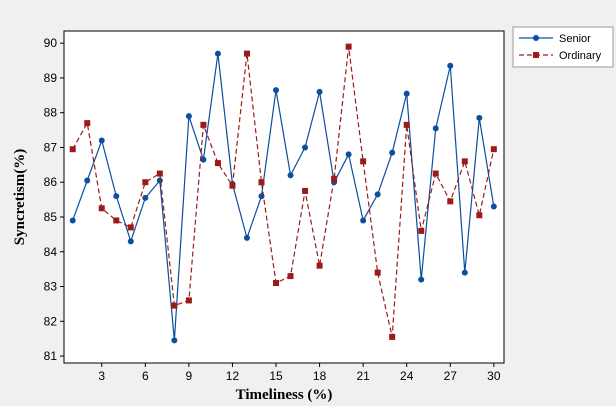 The width and height of the screenshot is (616, 406). I want to click on y-tick-label: 85, so click(51, 217).